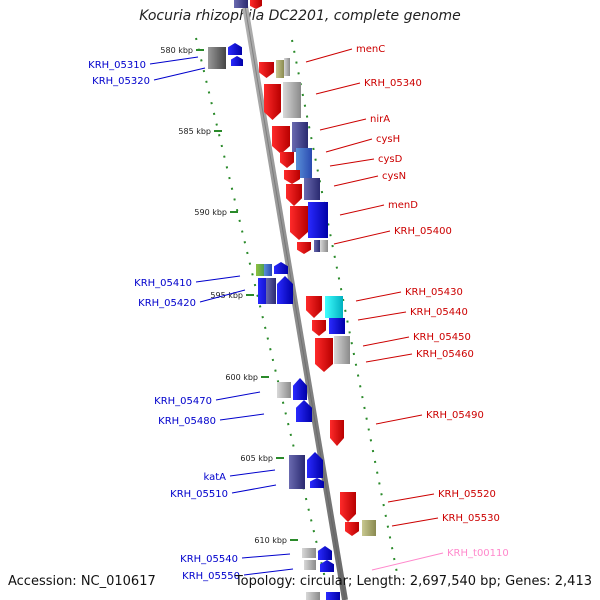 This screenshot has height=600, width=600. What do you see at coordinates (393, 83) in the screenshot?
I see `gene-label-forward: KRH_05340` at bounding box center [393, 83].